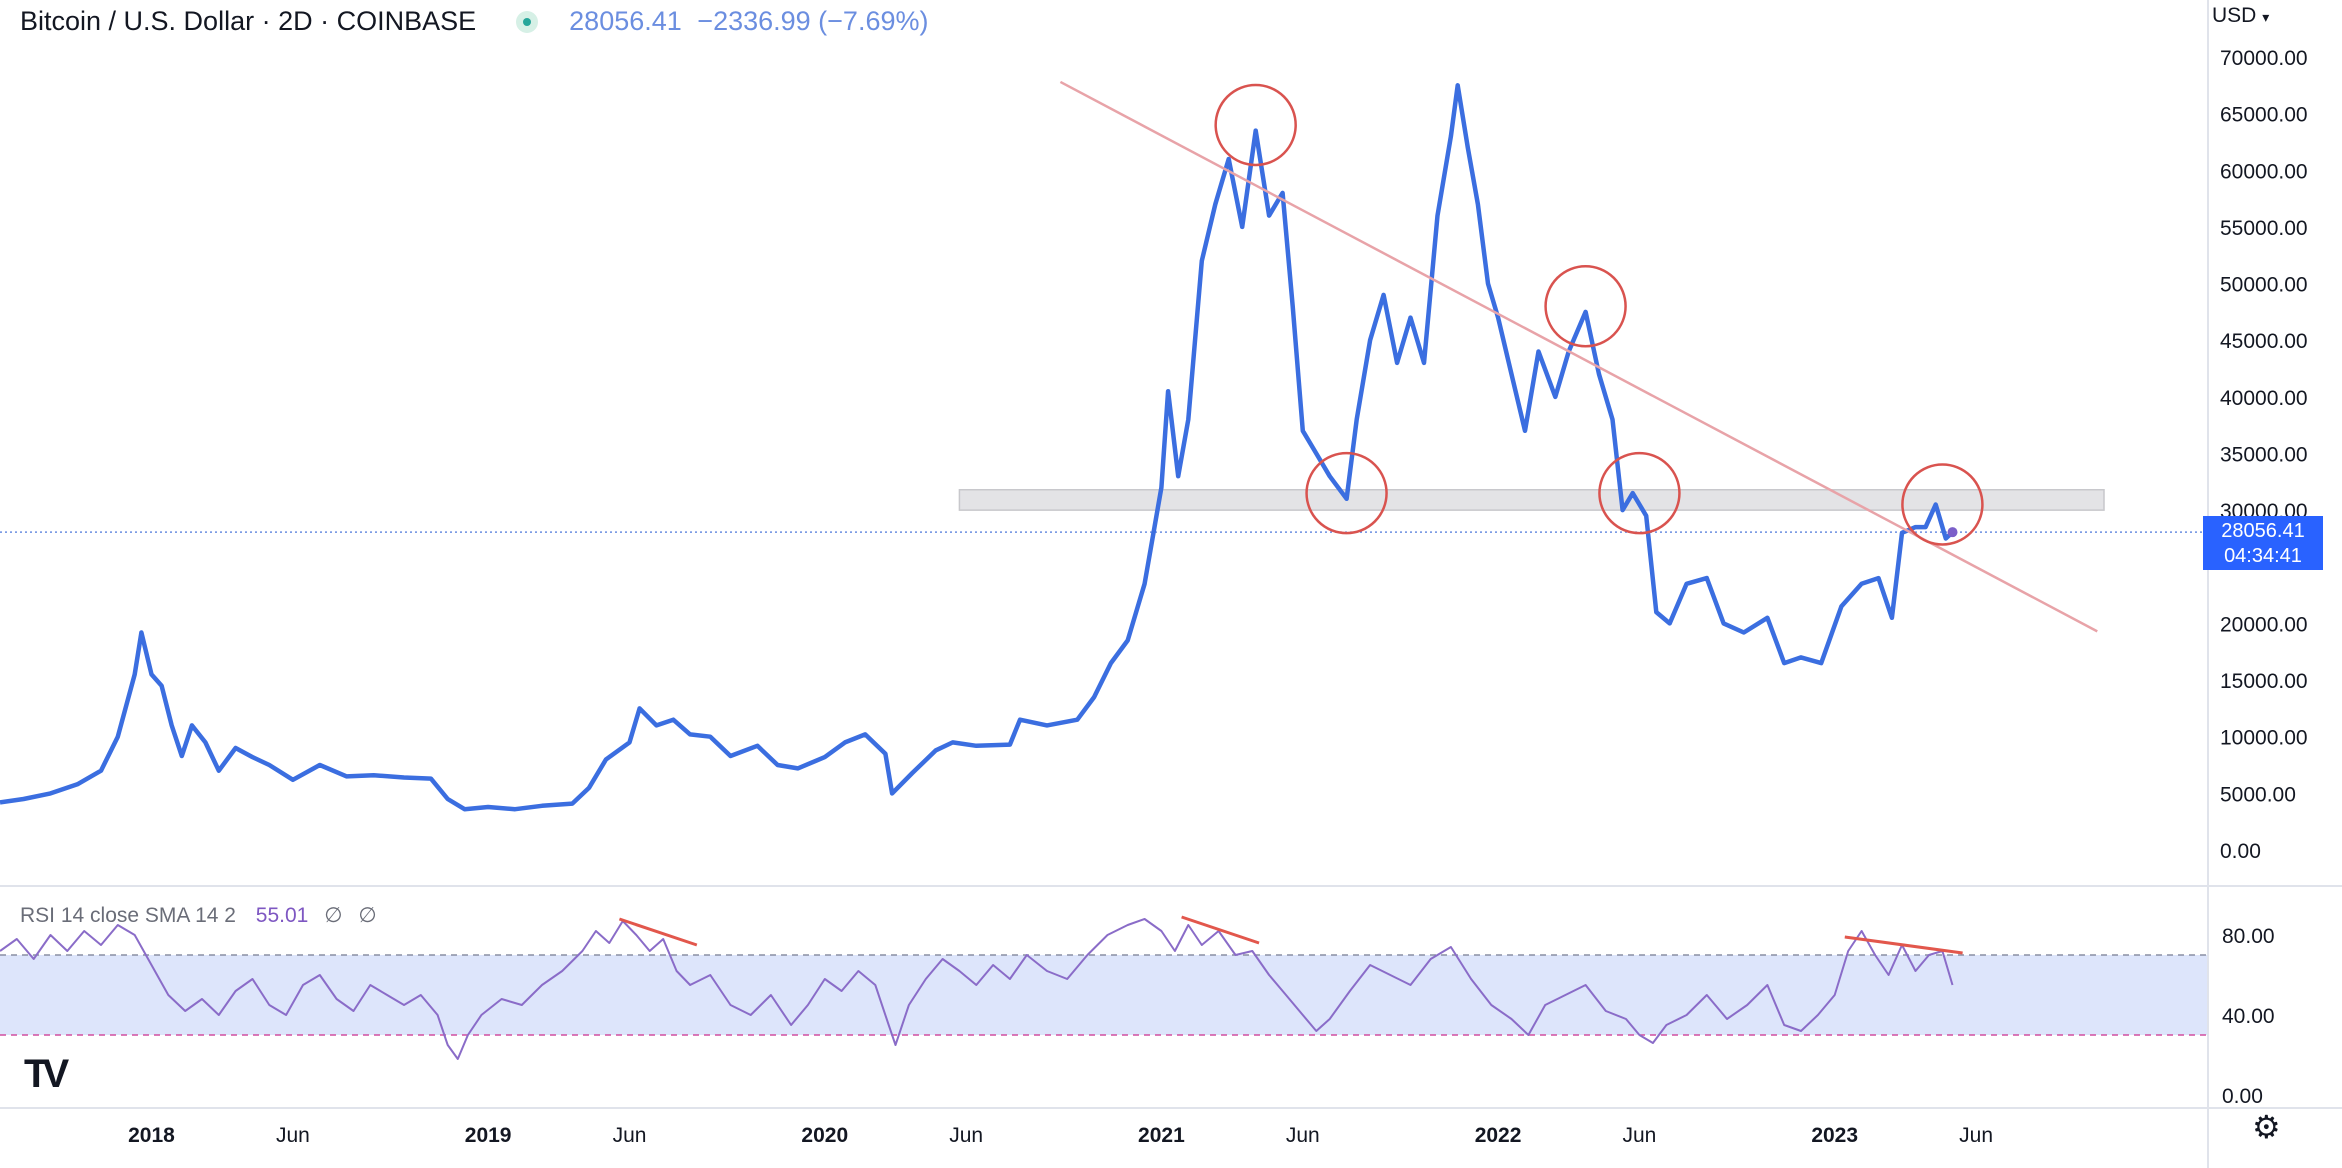  Describe the element at coordinates (2266, 17) in the screenshot. I see `chevron-down-icon: ▾` at that location.